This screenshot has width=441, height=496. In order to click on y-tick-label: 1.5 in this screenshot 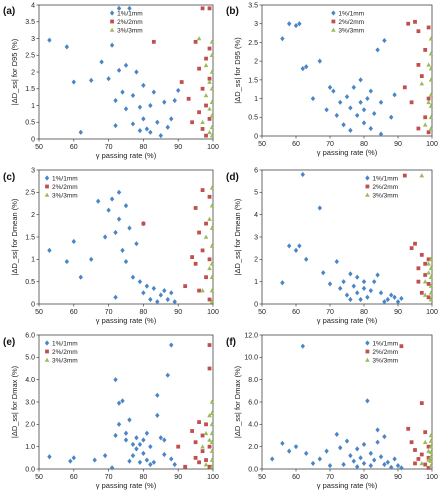, I will do `click(30, 237)`.